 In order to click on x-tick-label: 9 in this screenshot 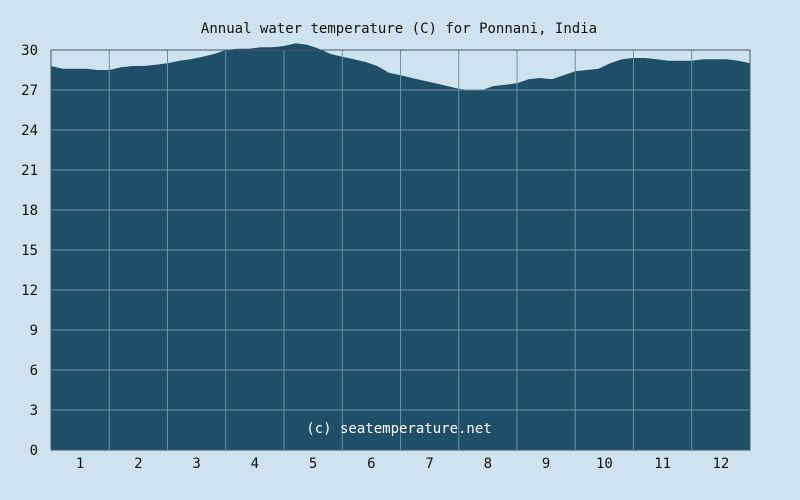, I will do `click(546, 464)`.